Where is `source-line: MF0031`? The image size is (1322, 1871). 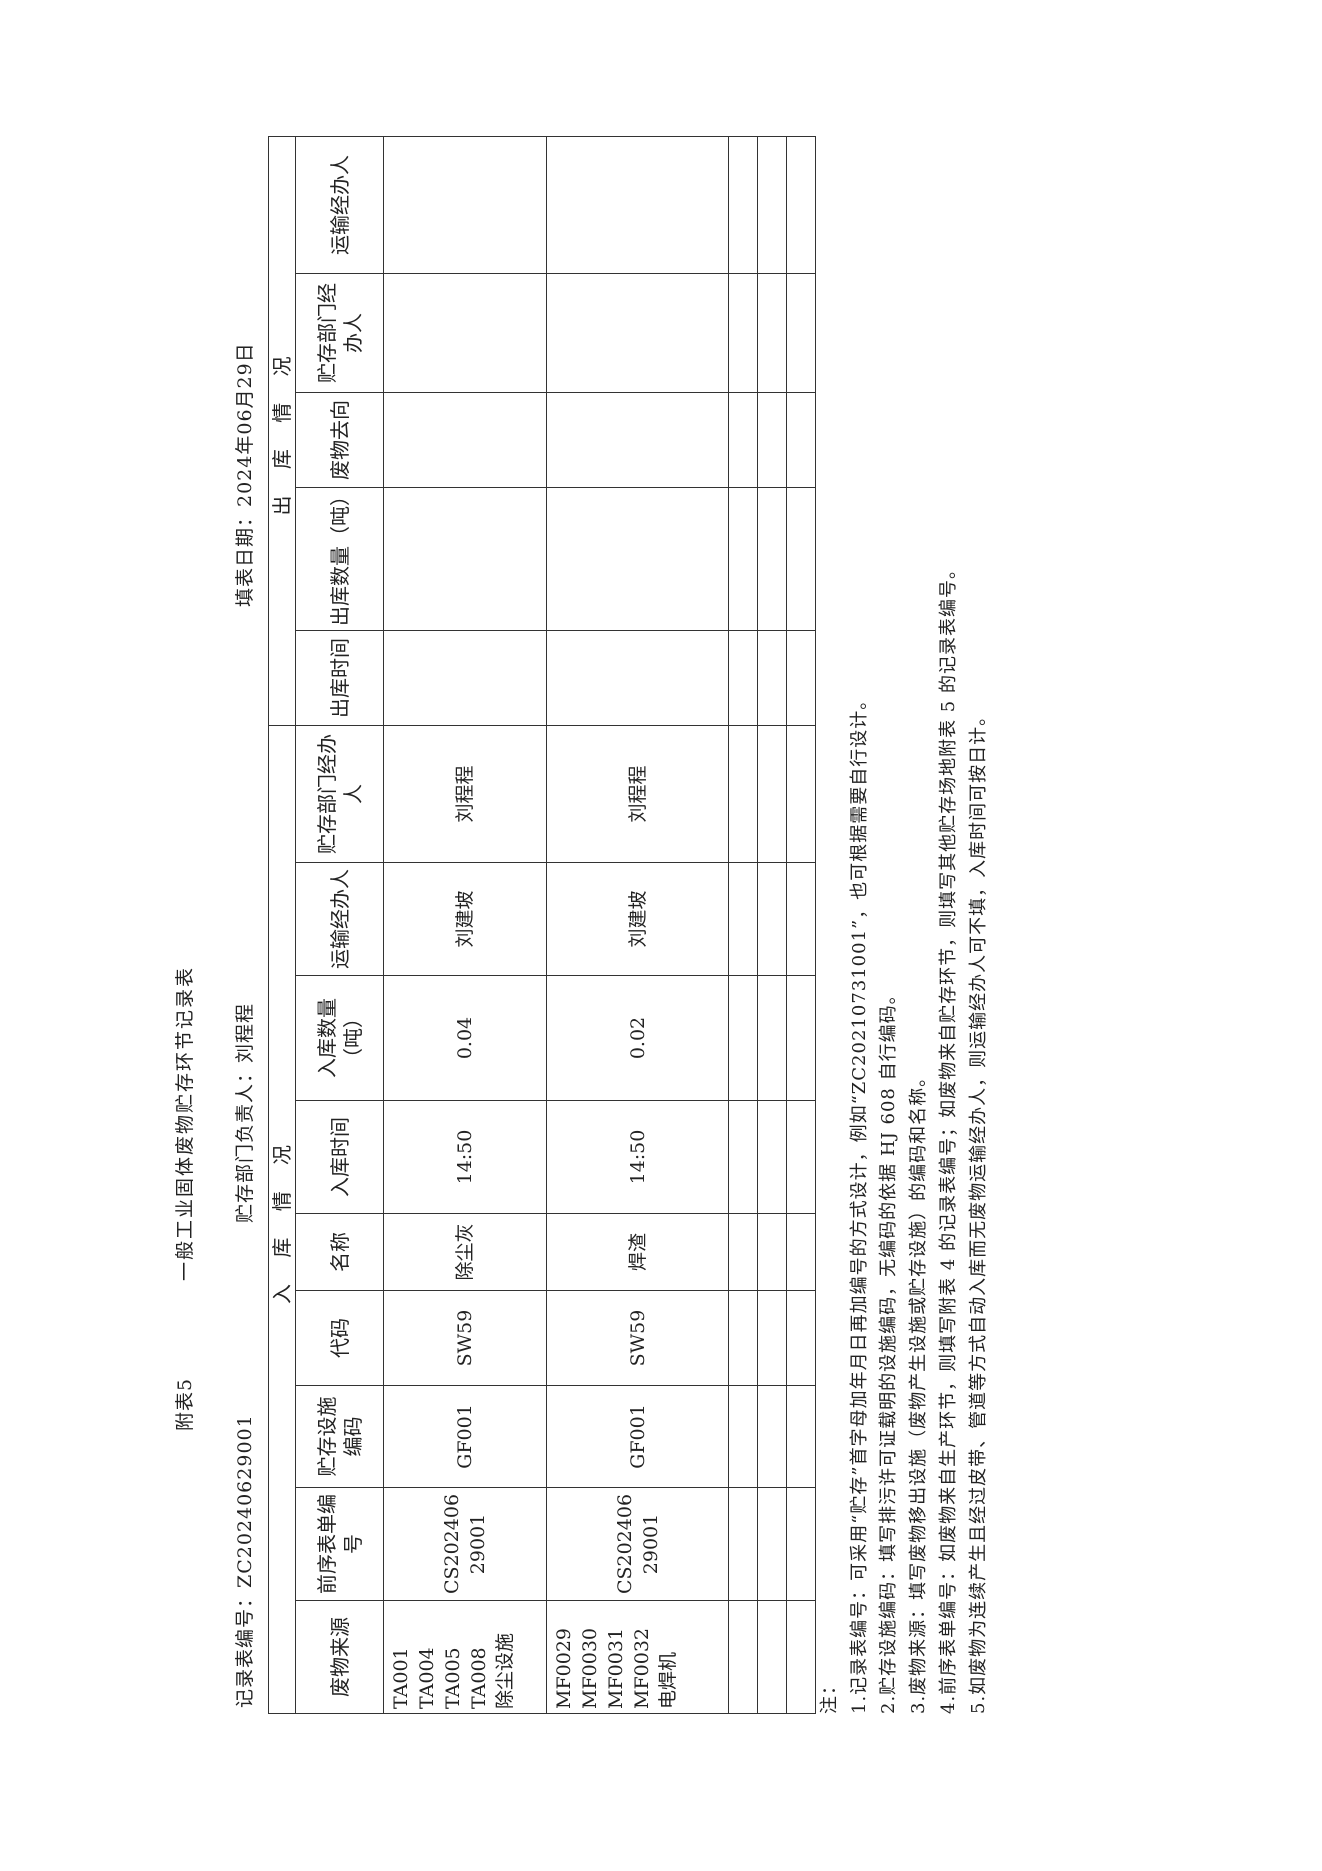 source-line: MF0031 is located at coordinates (616, 1668).